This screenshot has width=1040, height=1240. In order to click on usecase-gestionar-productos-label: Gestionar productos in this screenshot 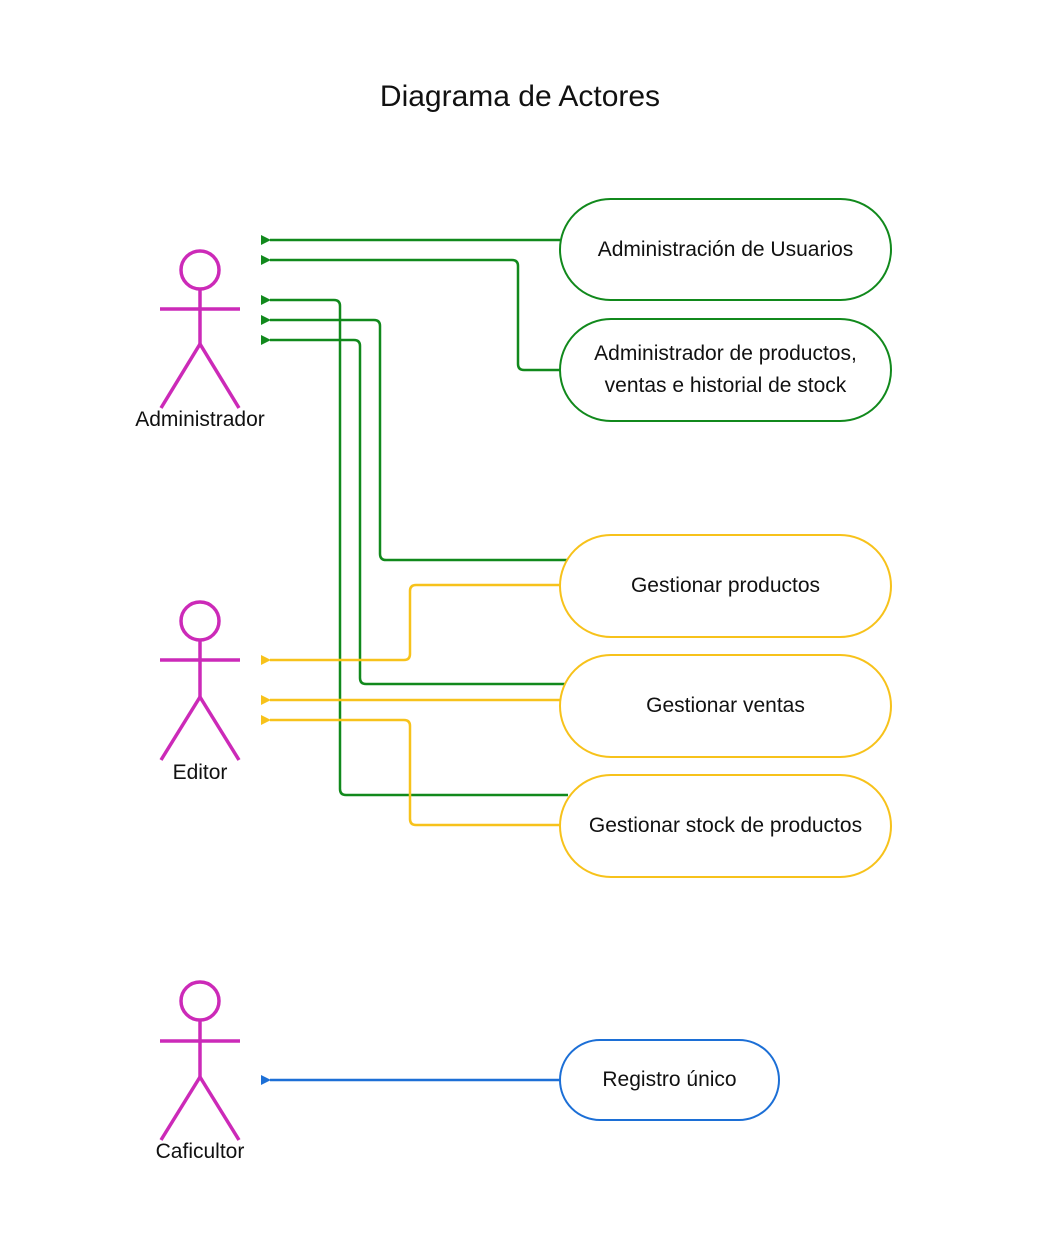, I will do `click(725, 585)`.